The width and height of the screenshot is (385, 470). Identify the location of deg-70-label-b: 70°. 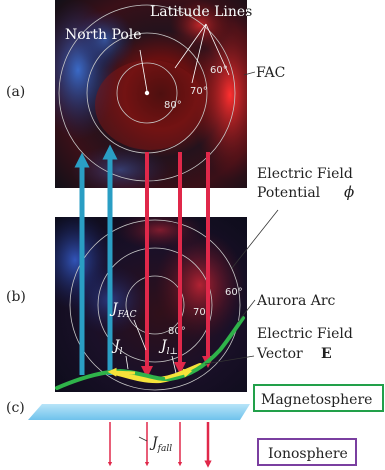
(202, 312).